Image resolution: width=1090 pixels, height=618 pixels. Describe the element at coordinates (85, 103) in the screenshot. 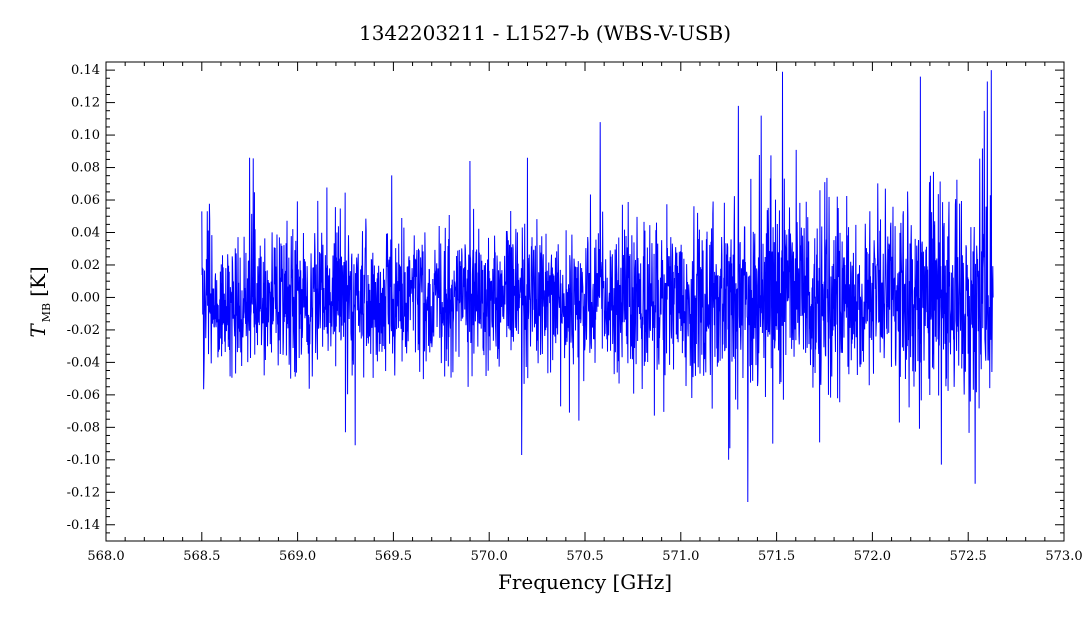

I see `y-tick-label: 0.12` at that location.